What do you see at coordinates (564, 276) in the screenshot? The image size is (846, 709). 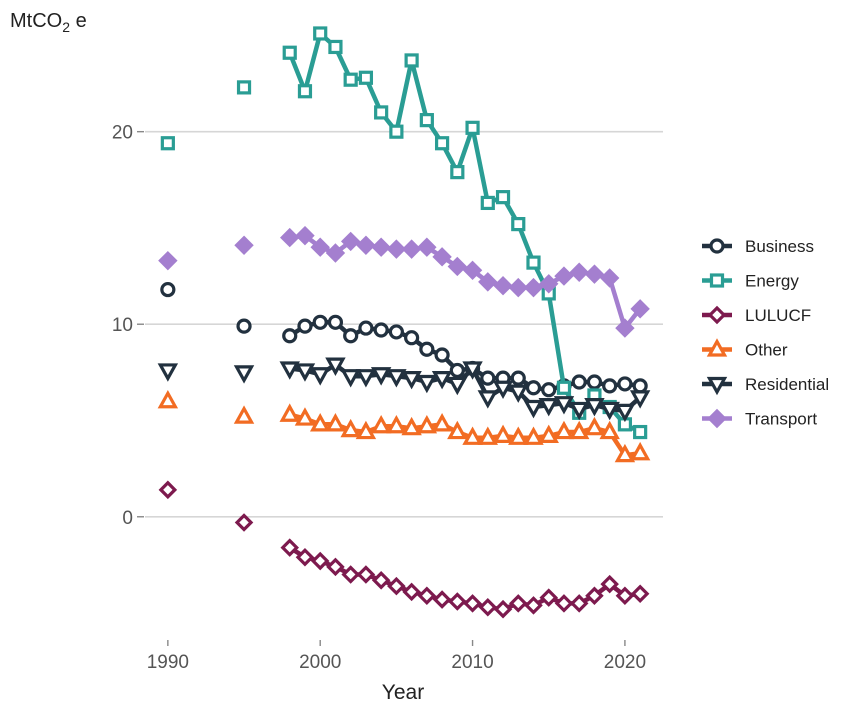 I see `point-transport-2016` at bounding box center [564, 276].